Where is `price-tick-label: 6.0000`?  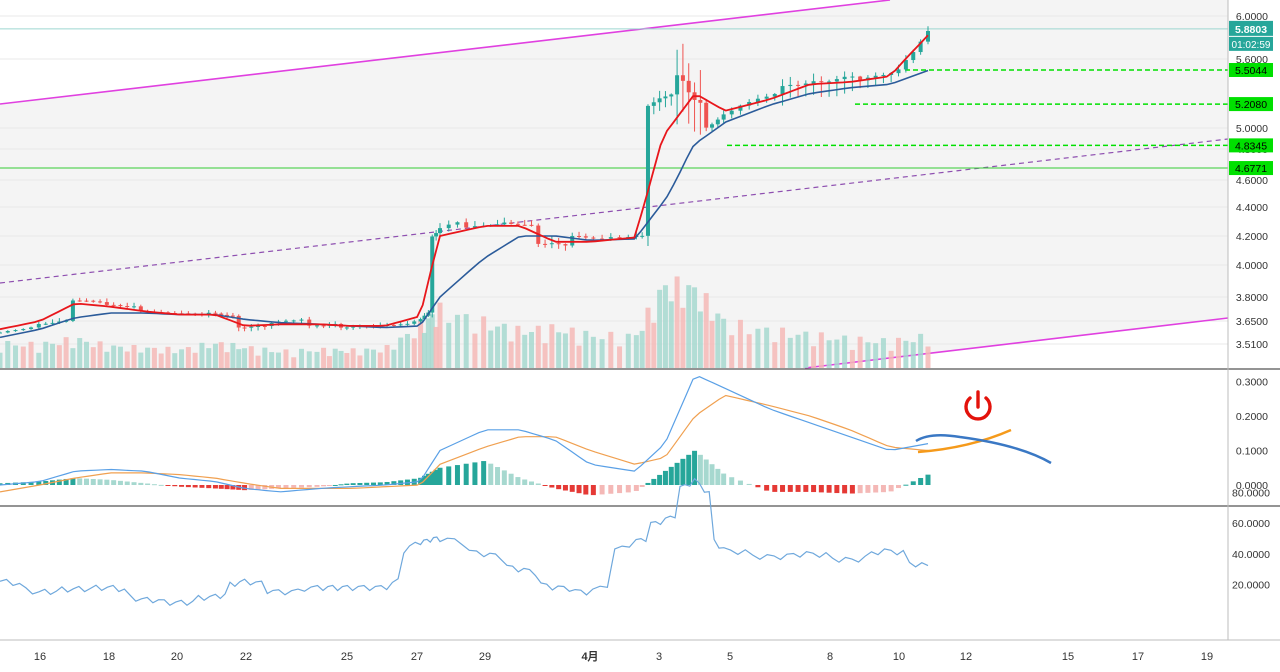
price-tick-label: 6.0000 is located at coordinates (1252, 17).